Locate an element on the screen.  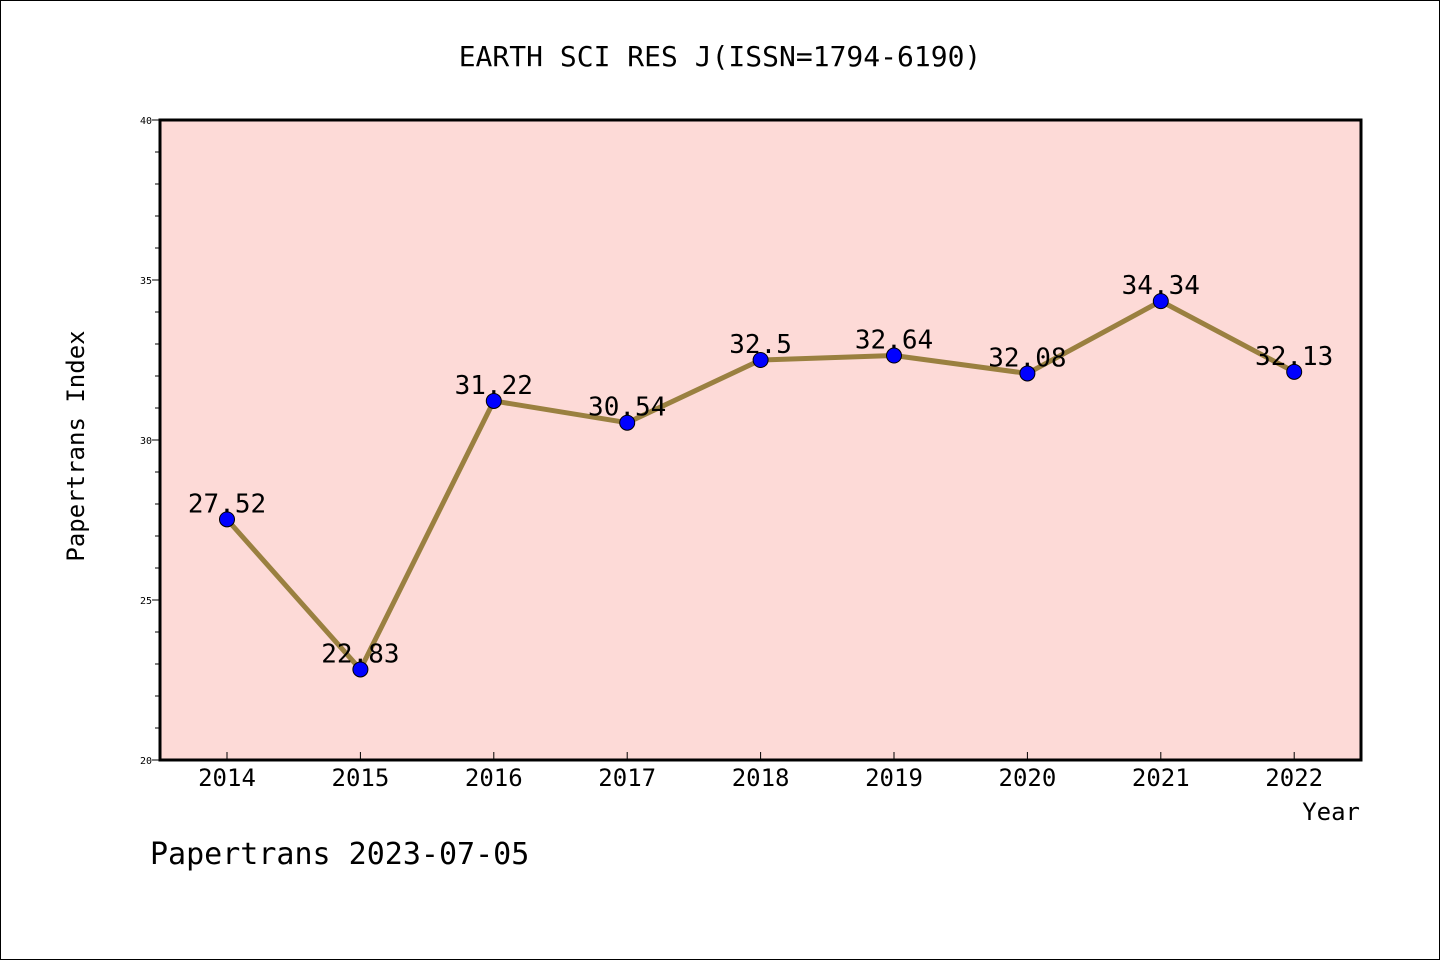
y-tick-label: 20 is located at coordinates (146, 761).